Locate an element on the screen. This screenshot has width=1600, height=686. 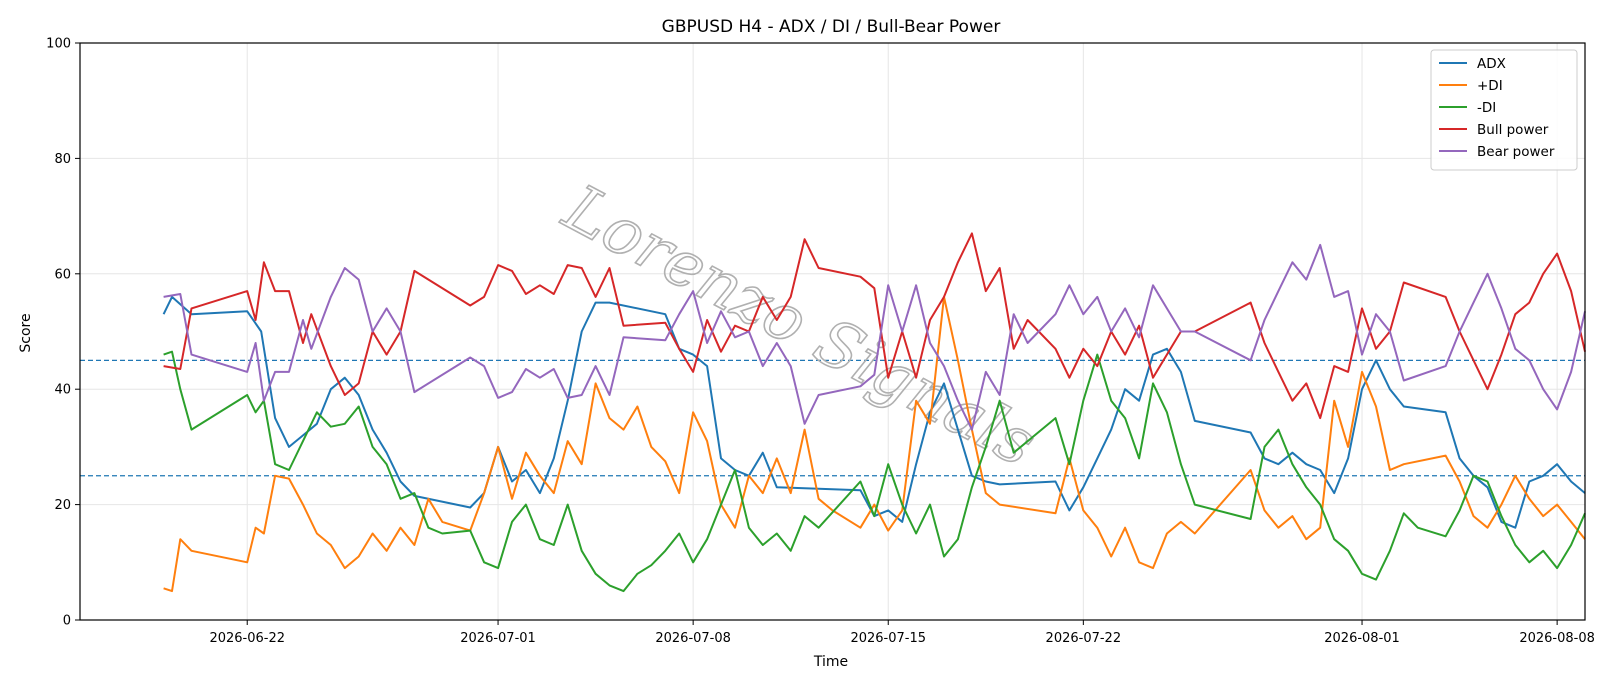
legend-box is located at coordinates (1504, 110).